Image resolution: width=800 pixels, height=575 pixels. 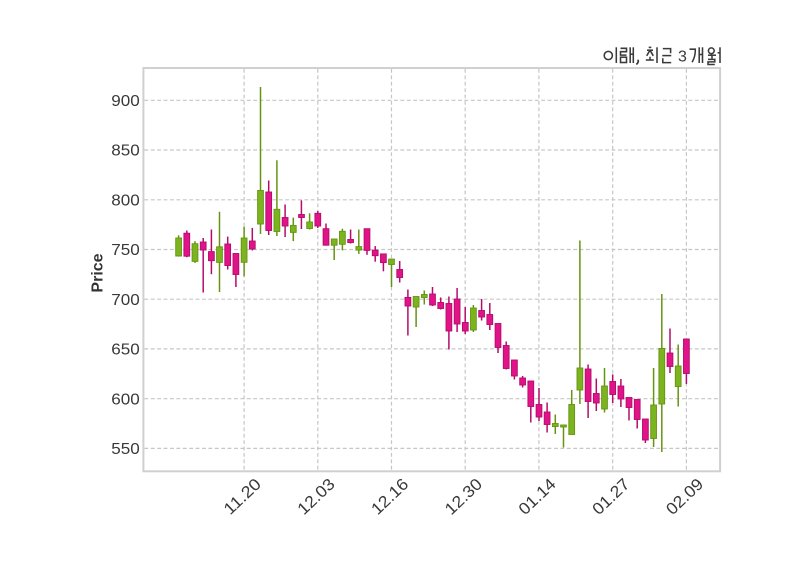 What do you see at coordinates (125, 300) in the screenshot?
I see `svg-text: 700` at bounding box center [125, 300].